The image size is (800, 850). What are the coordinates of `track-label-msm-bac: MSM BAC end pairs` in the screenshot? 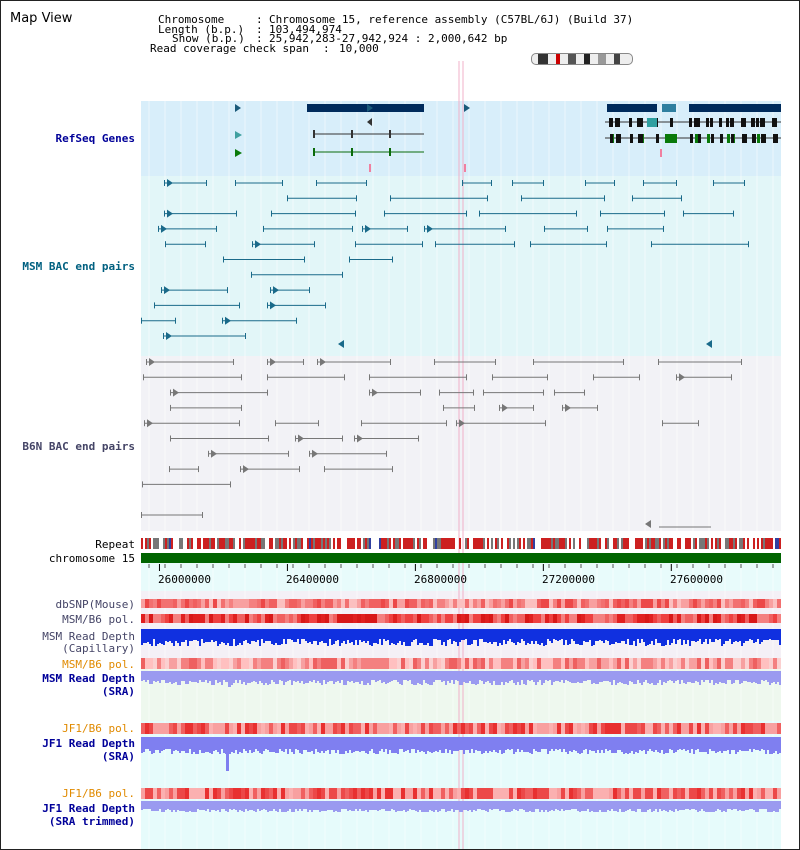 It's located at (78, 266).